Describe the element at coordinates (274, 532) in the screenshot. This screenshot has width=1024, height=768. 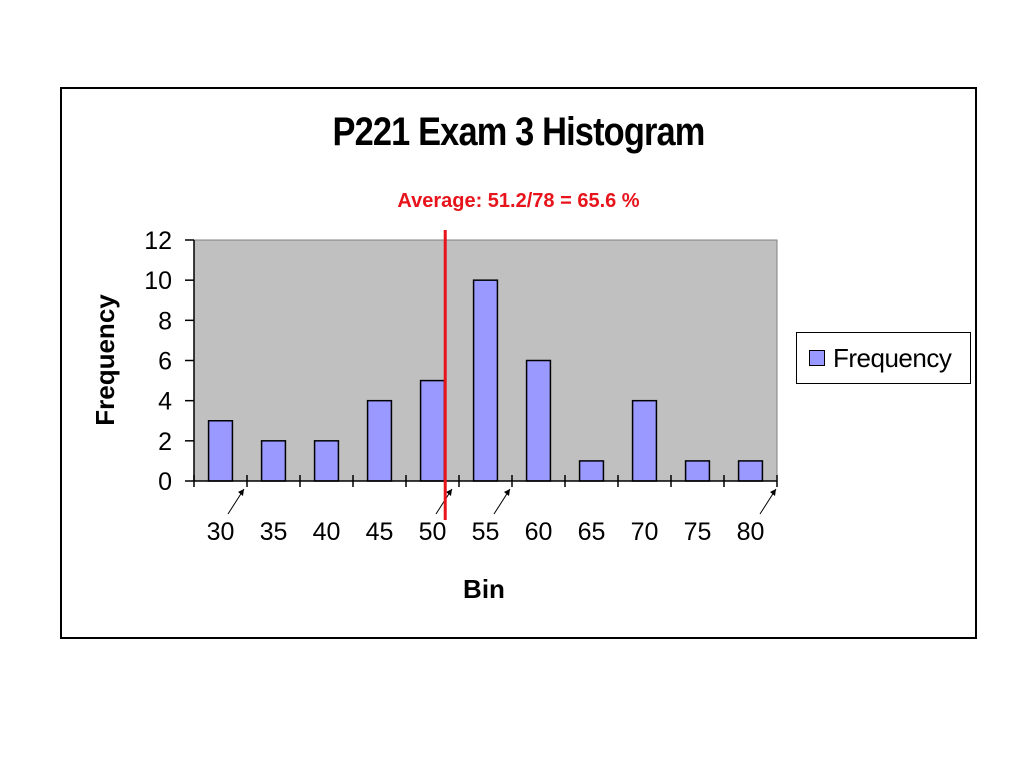
I see `x-tick-label-35: 35` at that location.